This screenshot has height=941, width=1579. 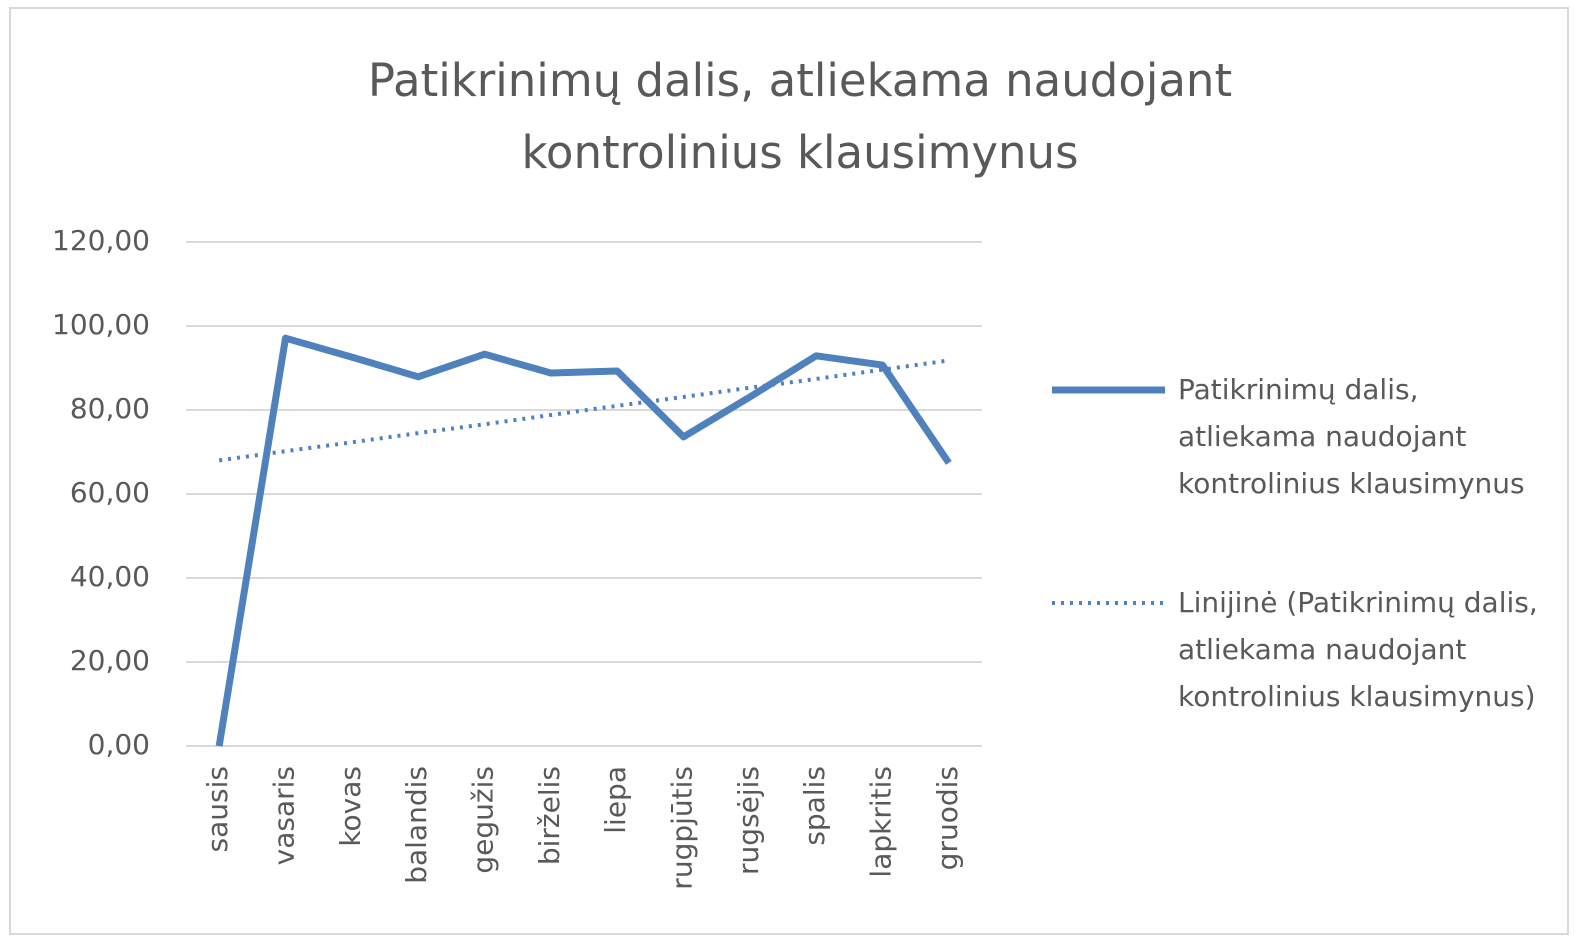 What do you see at coordinates (110, 492) in the screenshot?
I see `y-tick-label: 60,00` at bounding box center [110, 492].